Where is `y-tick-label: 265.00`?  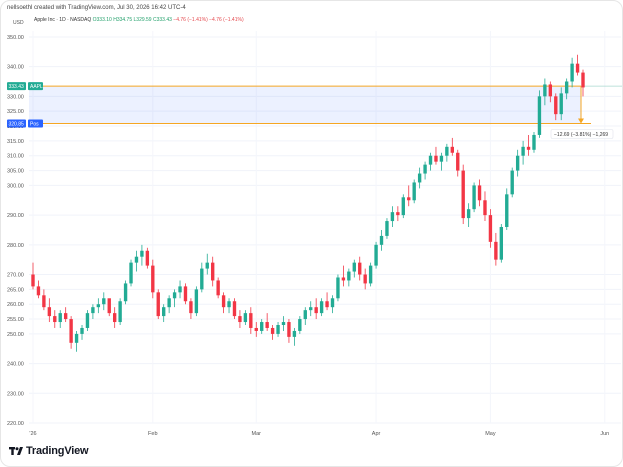 y-tick-label: 265.00 is located at coordinates (15, 290).